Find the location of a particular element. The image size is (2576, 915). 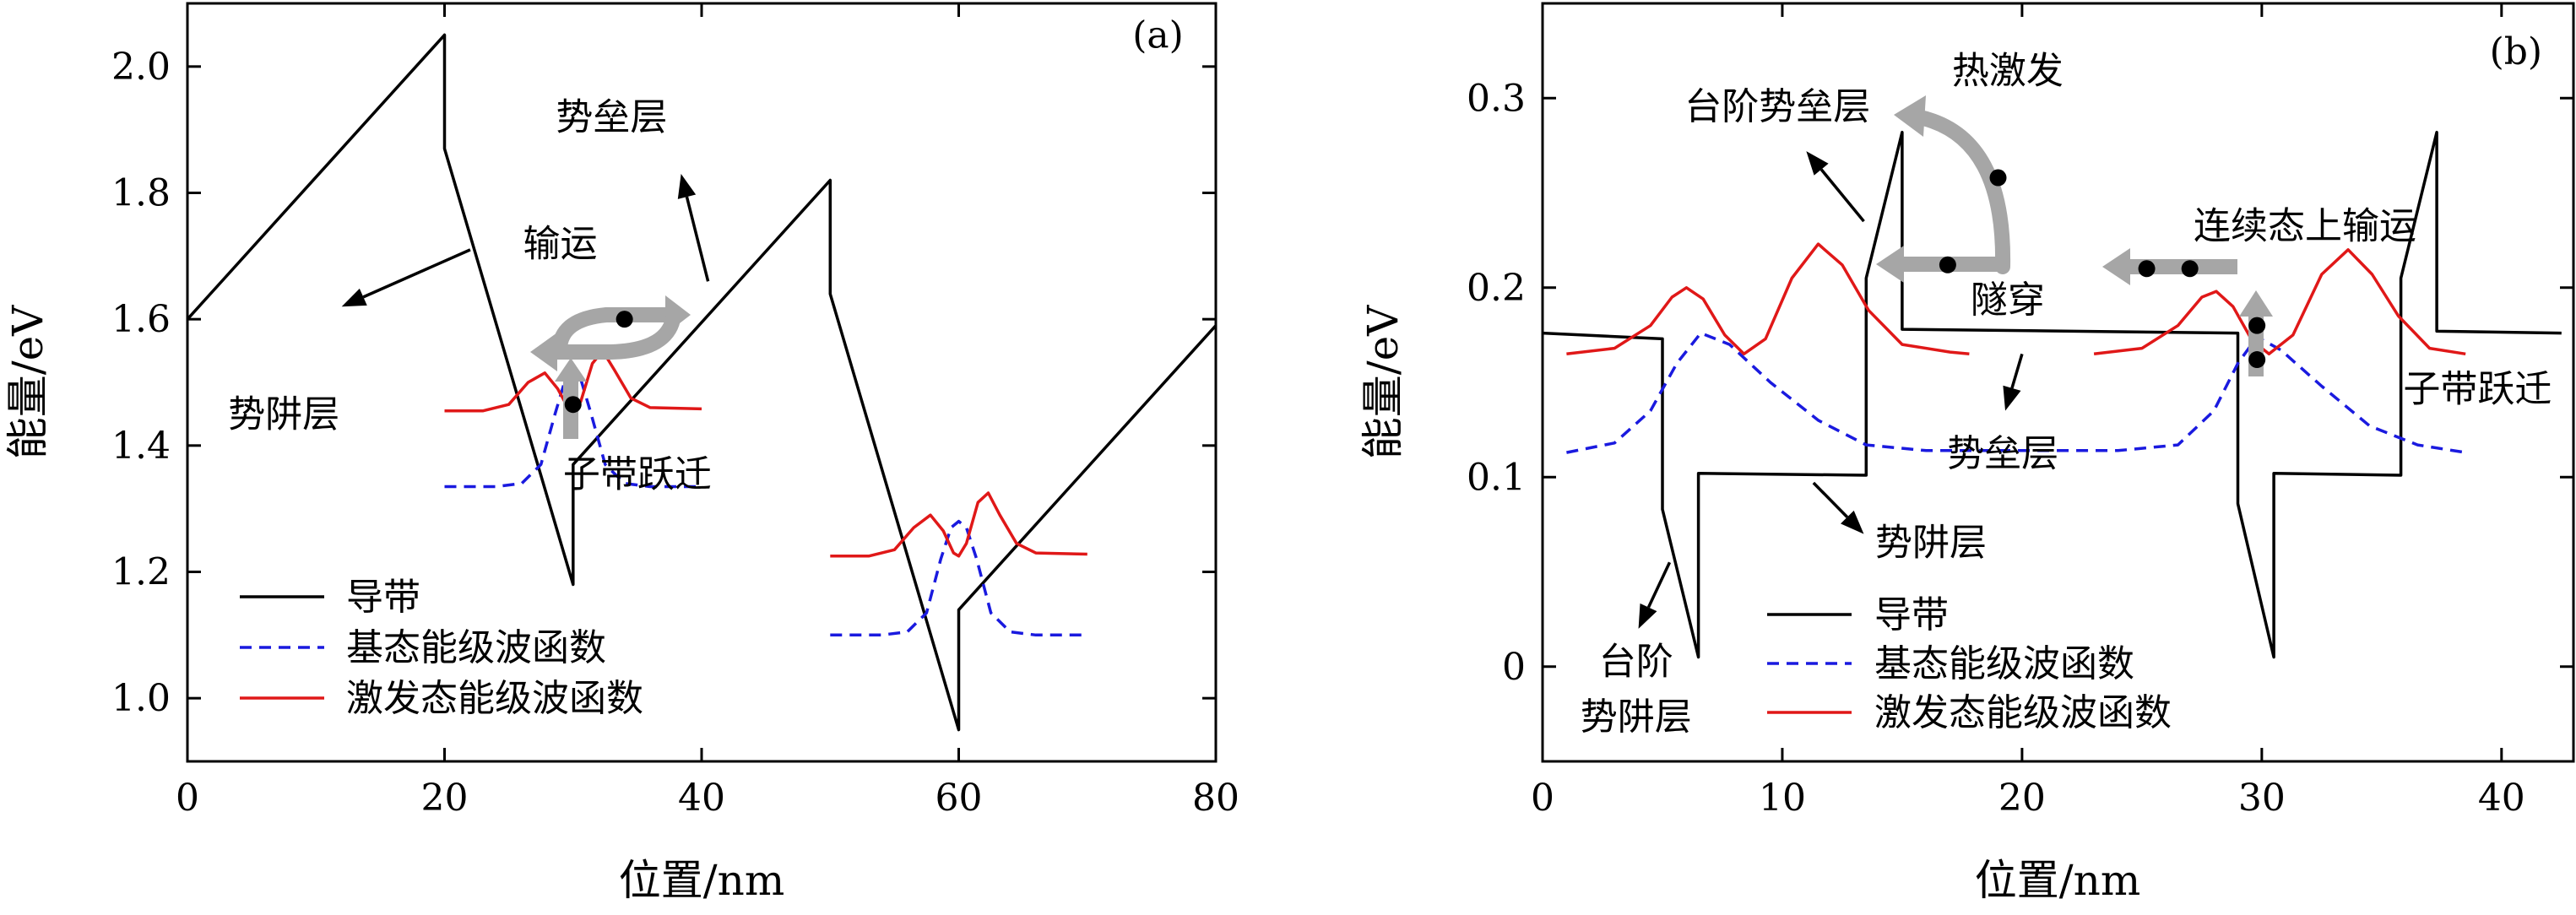

b-annotation-label-6: 势垒层 is located at coordinates (2002, 453).